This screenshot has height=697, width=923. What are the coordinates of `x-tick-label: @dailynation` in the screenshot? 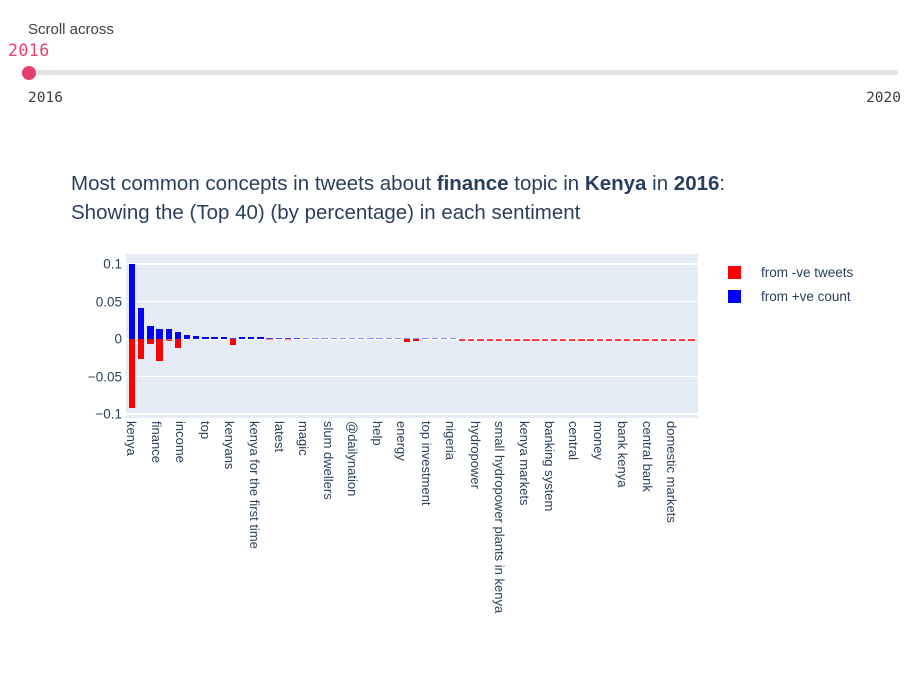 It's located at (353, 459).